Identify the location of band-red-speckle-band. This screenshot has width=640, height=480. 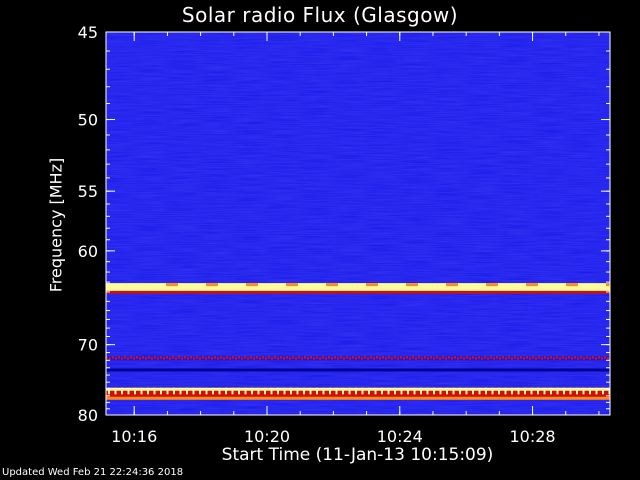
(358, 358).